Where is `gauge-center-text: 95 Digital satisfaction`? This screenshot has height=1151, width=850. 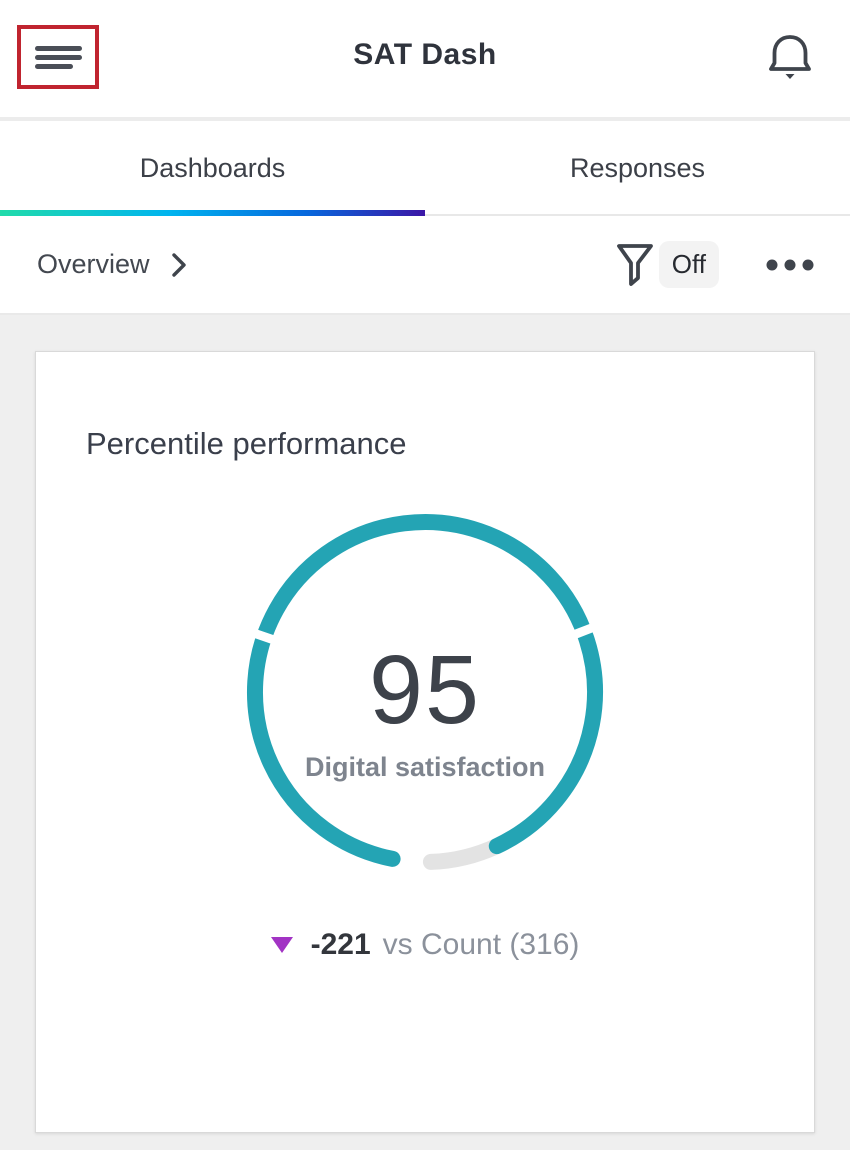 gauge-center-text: 95 Digital satisfaction is located at coordinates (425, 712).